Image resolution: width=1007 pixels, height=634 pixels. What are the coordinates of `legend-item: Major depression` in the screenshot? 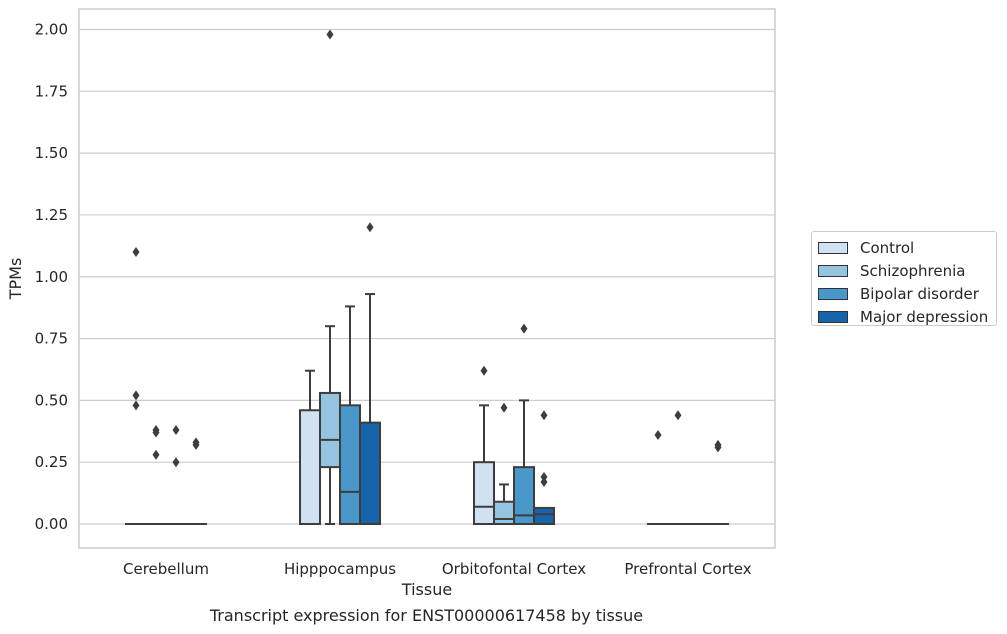 It's located at (907, 316).